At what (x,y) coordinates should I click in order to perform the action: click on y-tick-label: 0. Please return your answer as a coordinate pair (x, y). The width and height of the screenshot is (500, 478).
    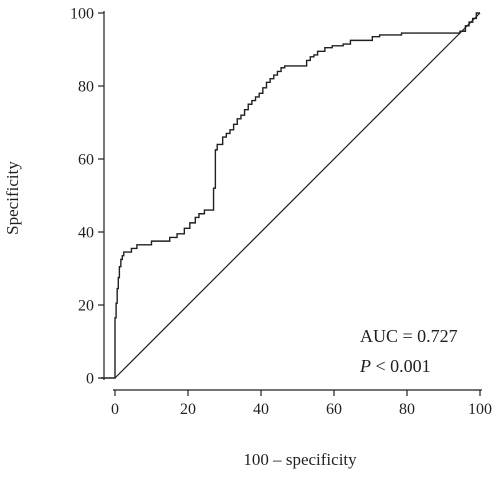
    Looking at the image, I should click on (90, 379).